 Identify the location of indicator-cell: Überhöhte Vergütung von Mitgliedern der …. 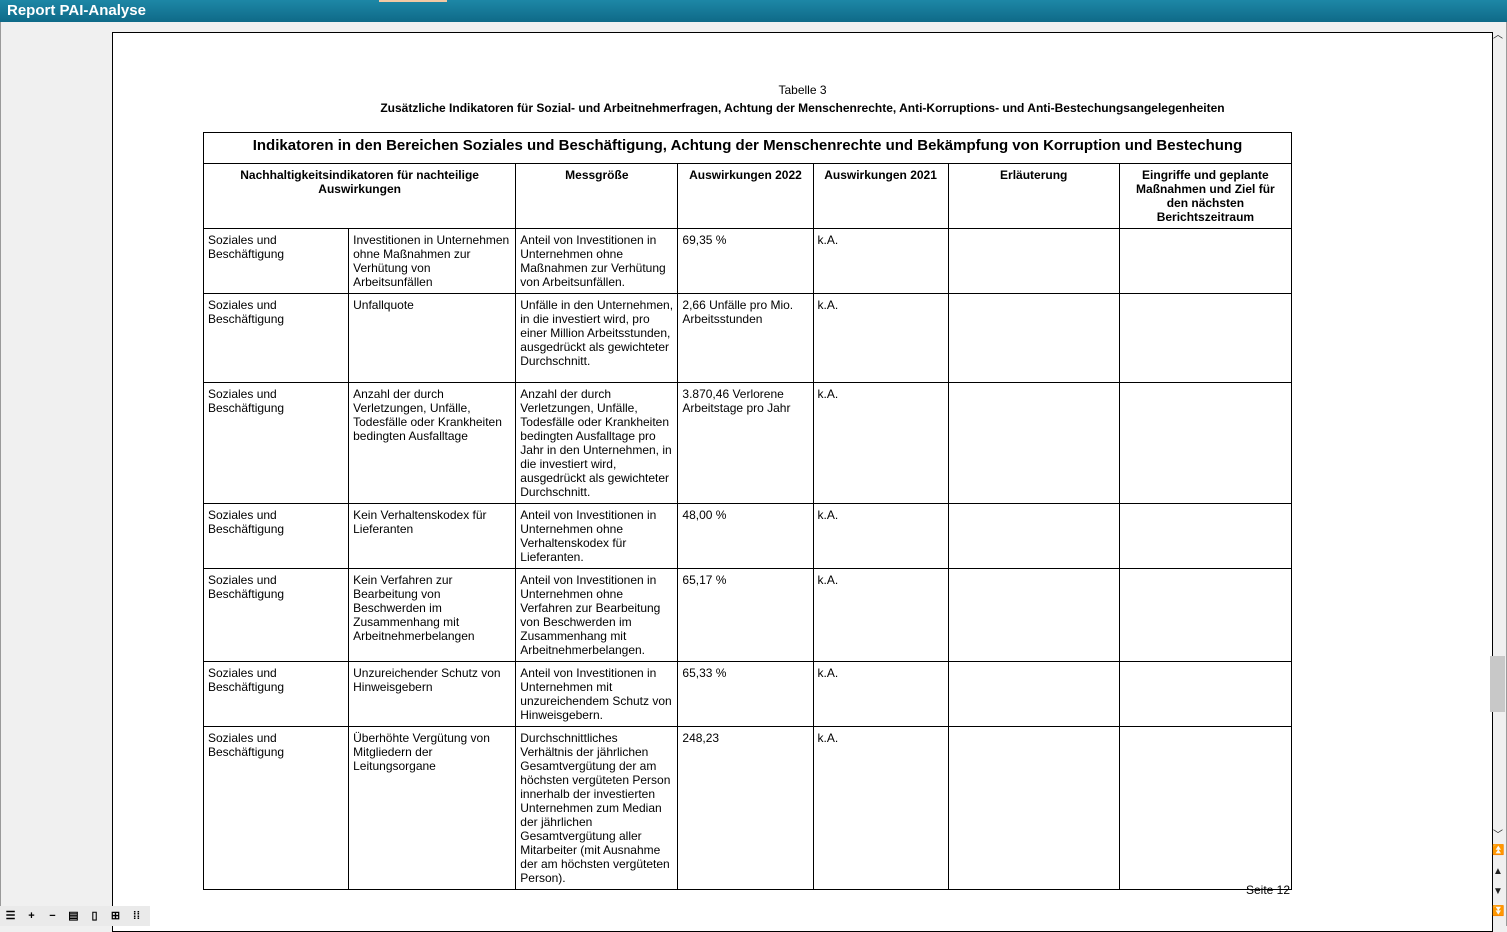
(432, 808).